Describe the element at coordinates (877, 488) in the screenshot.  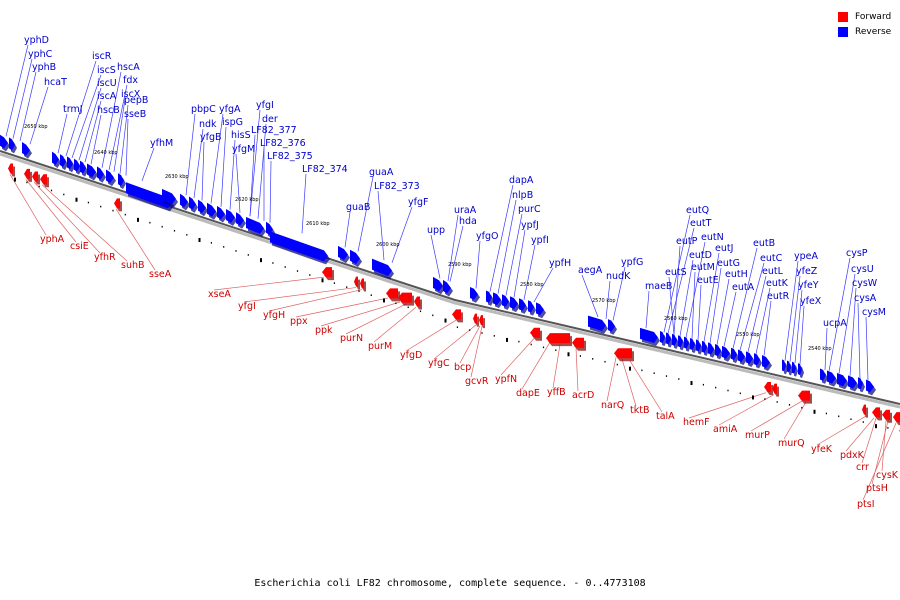
I see `forward-gene-label: ptsH` at that location.